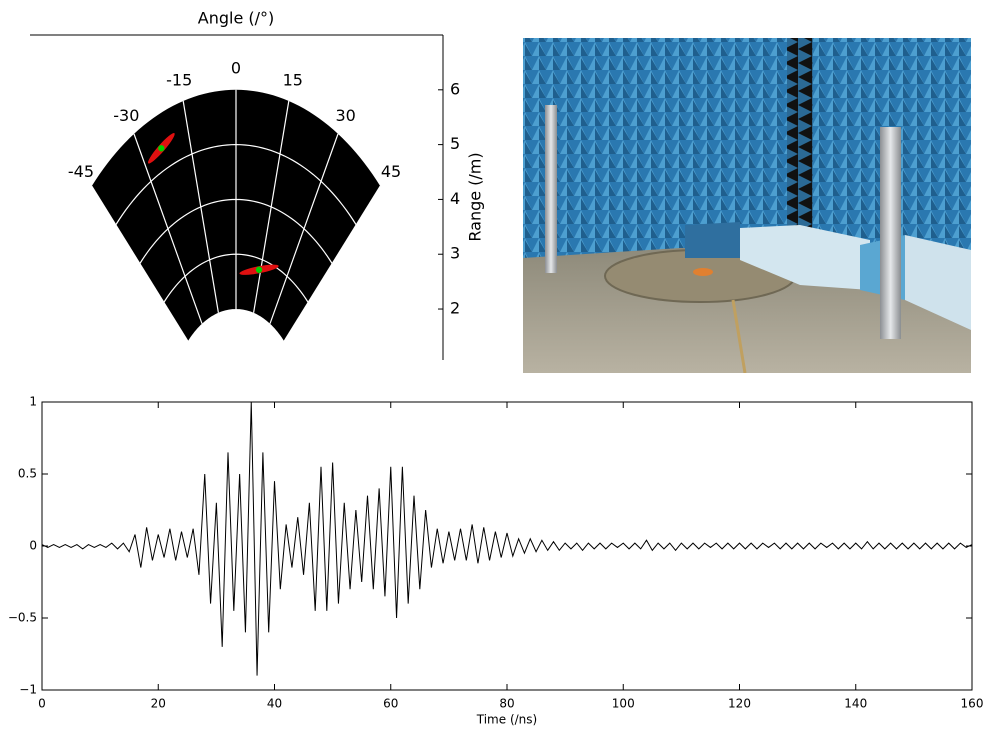  What do you see at coordinates (475, 196) in the screenshot?
I see `range-axis-label: Range (/m)` at bounding box center [475, 196].